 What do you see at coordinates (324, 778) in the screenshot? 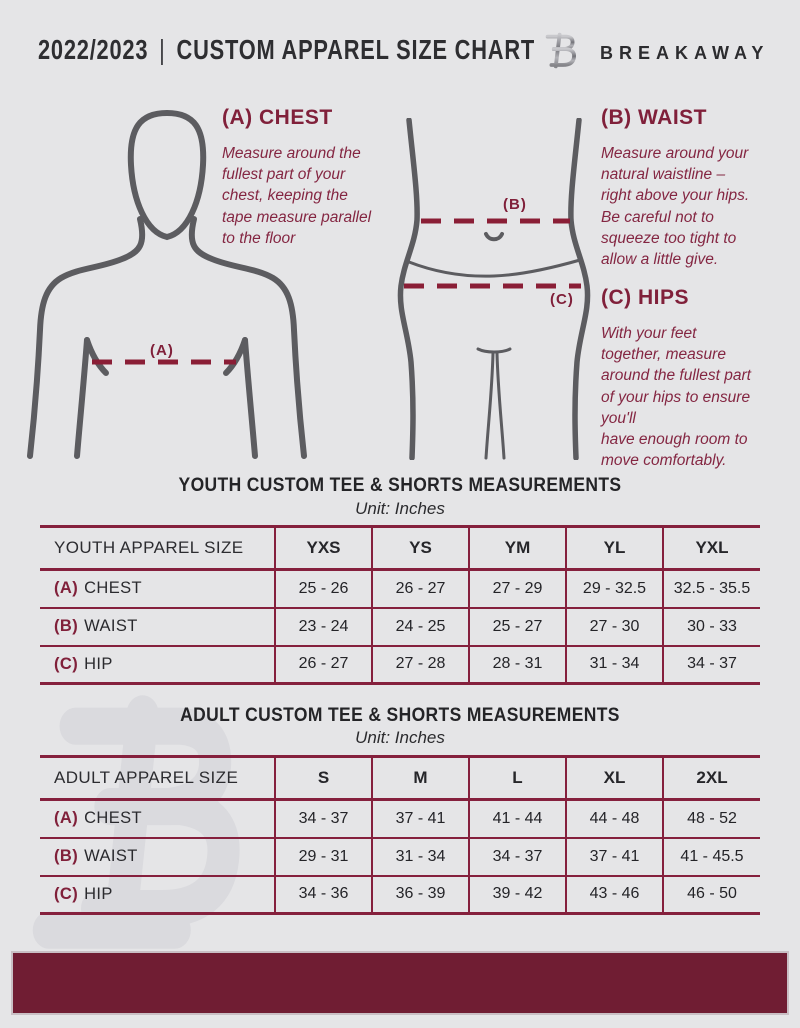
I see `size-column-header-cell: S` at bounding box center [324, 778].